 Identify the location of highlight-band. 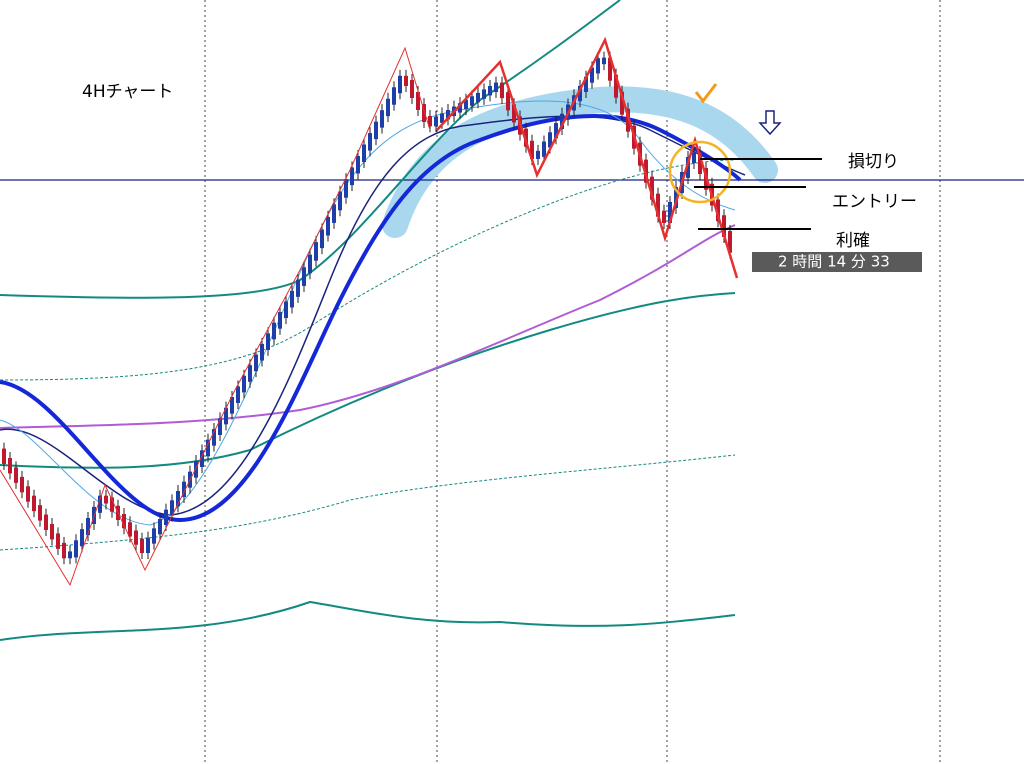
(580, 162).